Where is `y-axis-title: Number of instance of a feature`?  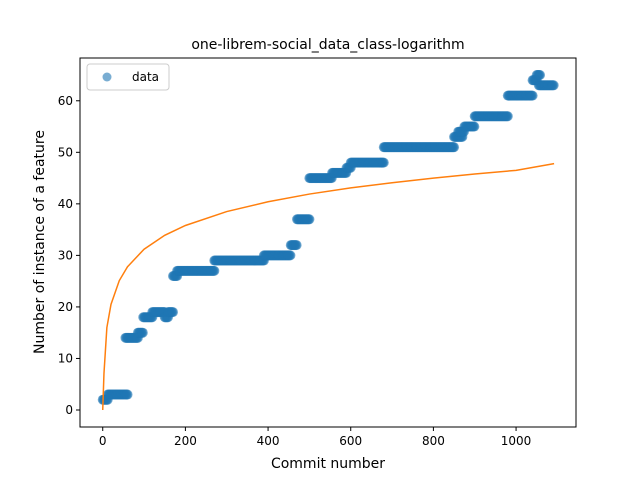
y-axis-title: Number of instance of a feature is located at coordinates (40, 242).